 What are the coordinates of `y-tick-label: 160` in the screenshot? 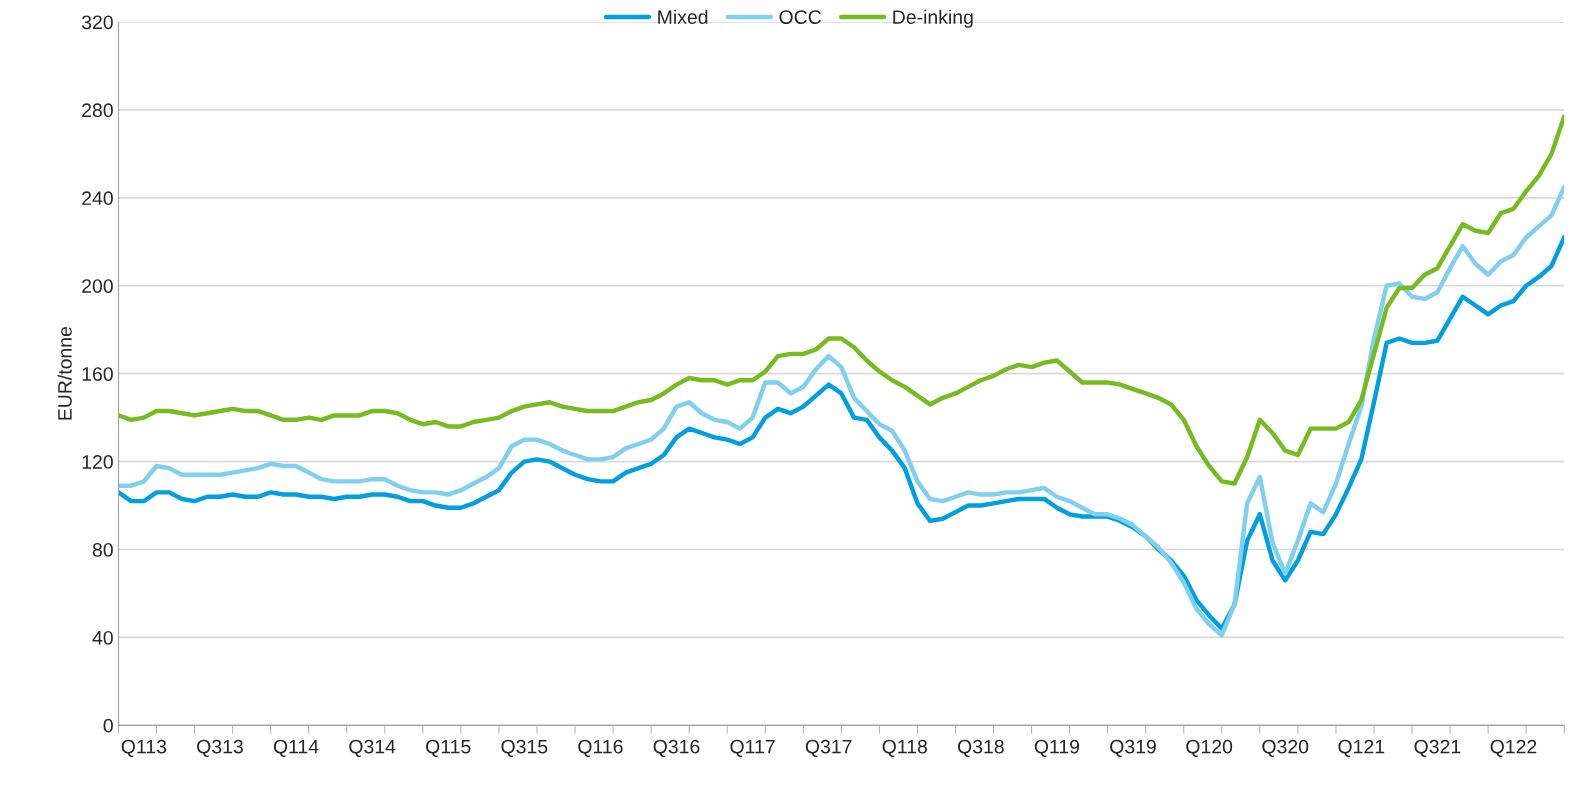 It's located at (97, 374).